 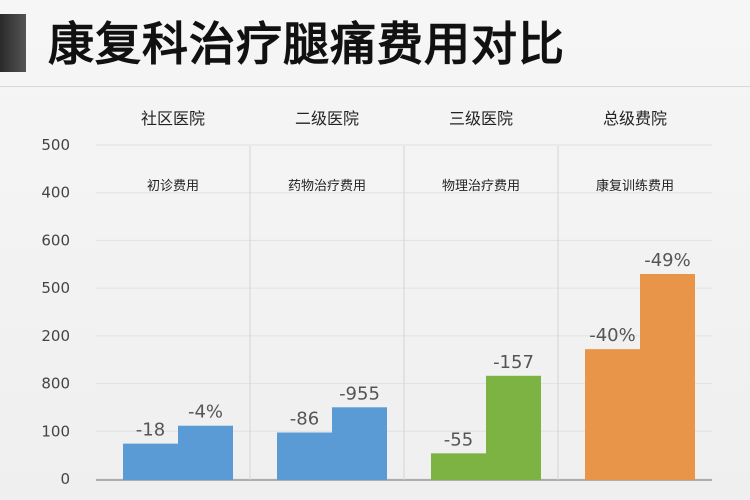 What do you see at coordinates (327, 186) in the screenshot?
I see `group-subtitle: 药物治疗费用` at bounding box center [327, 186].